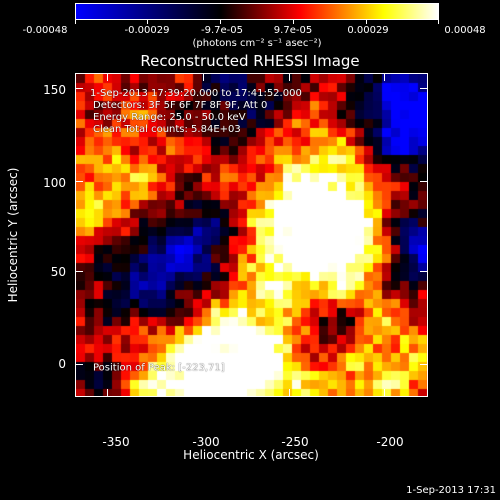 This screenshot has width=500, height=500. I want to click on plot-title: Reconstructed RHESSI Image, so click(250, 61).